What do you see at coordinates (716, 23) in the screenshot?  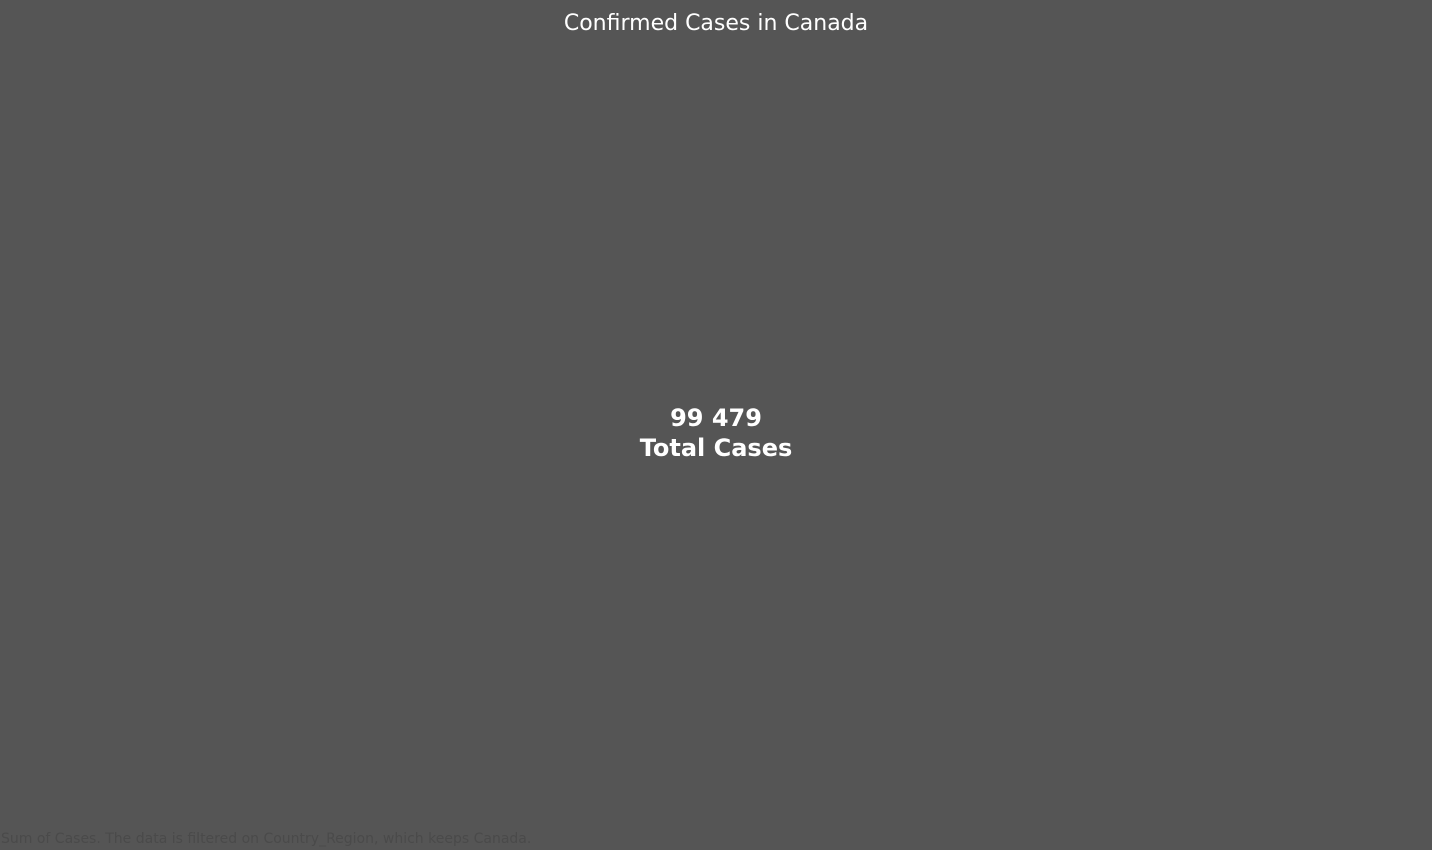 I see `chart-title: Confirmed Cases in Canada` at bounding box center [716, 23].